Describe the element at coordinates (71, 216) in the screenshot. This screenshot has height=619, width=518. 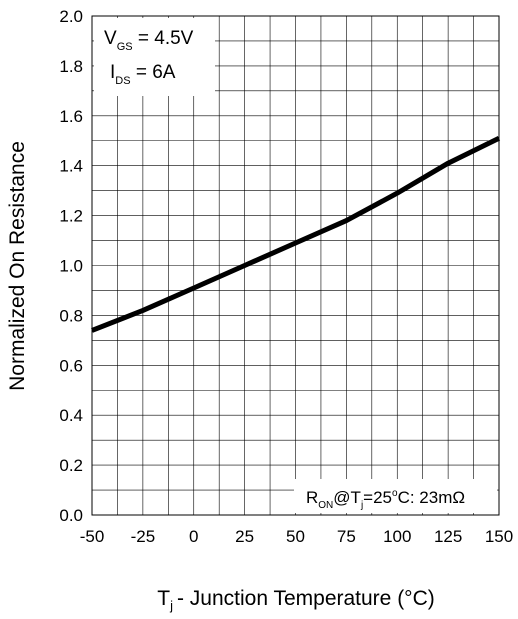
I see `y-tick-label: 1.2` at that location.